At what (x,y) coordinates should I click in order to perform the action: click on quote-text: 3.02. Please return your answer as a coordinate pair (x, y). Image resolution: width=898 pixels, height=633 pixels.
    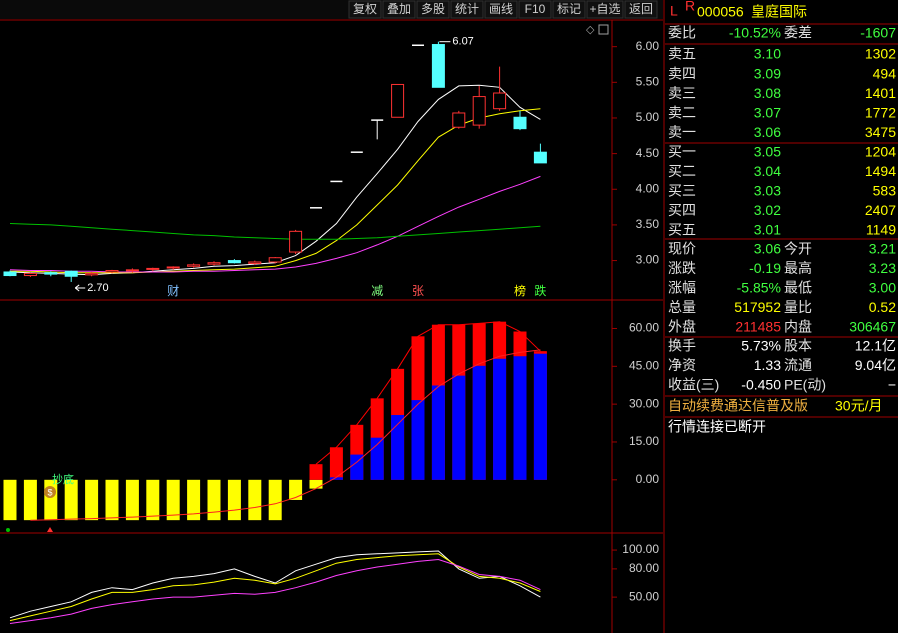
    Looking at the image, I should click on (767, 210).